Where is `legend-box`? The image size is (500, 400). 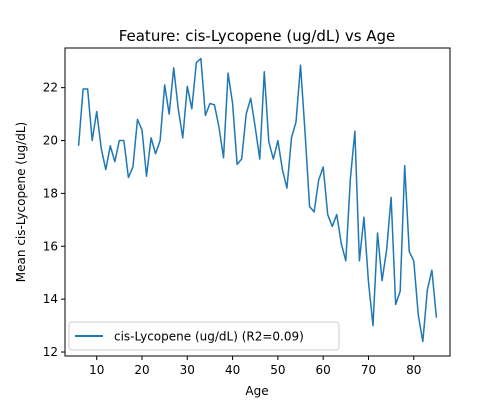
legend-box is located at coordinates (204, 336).